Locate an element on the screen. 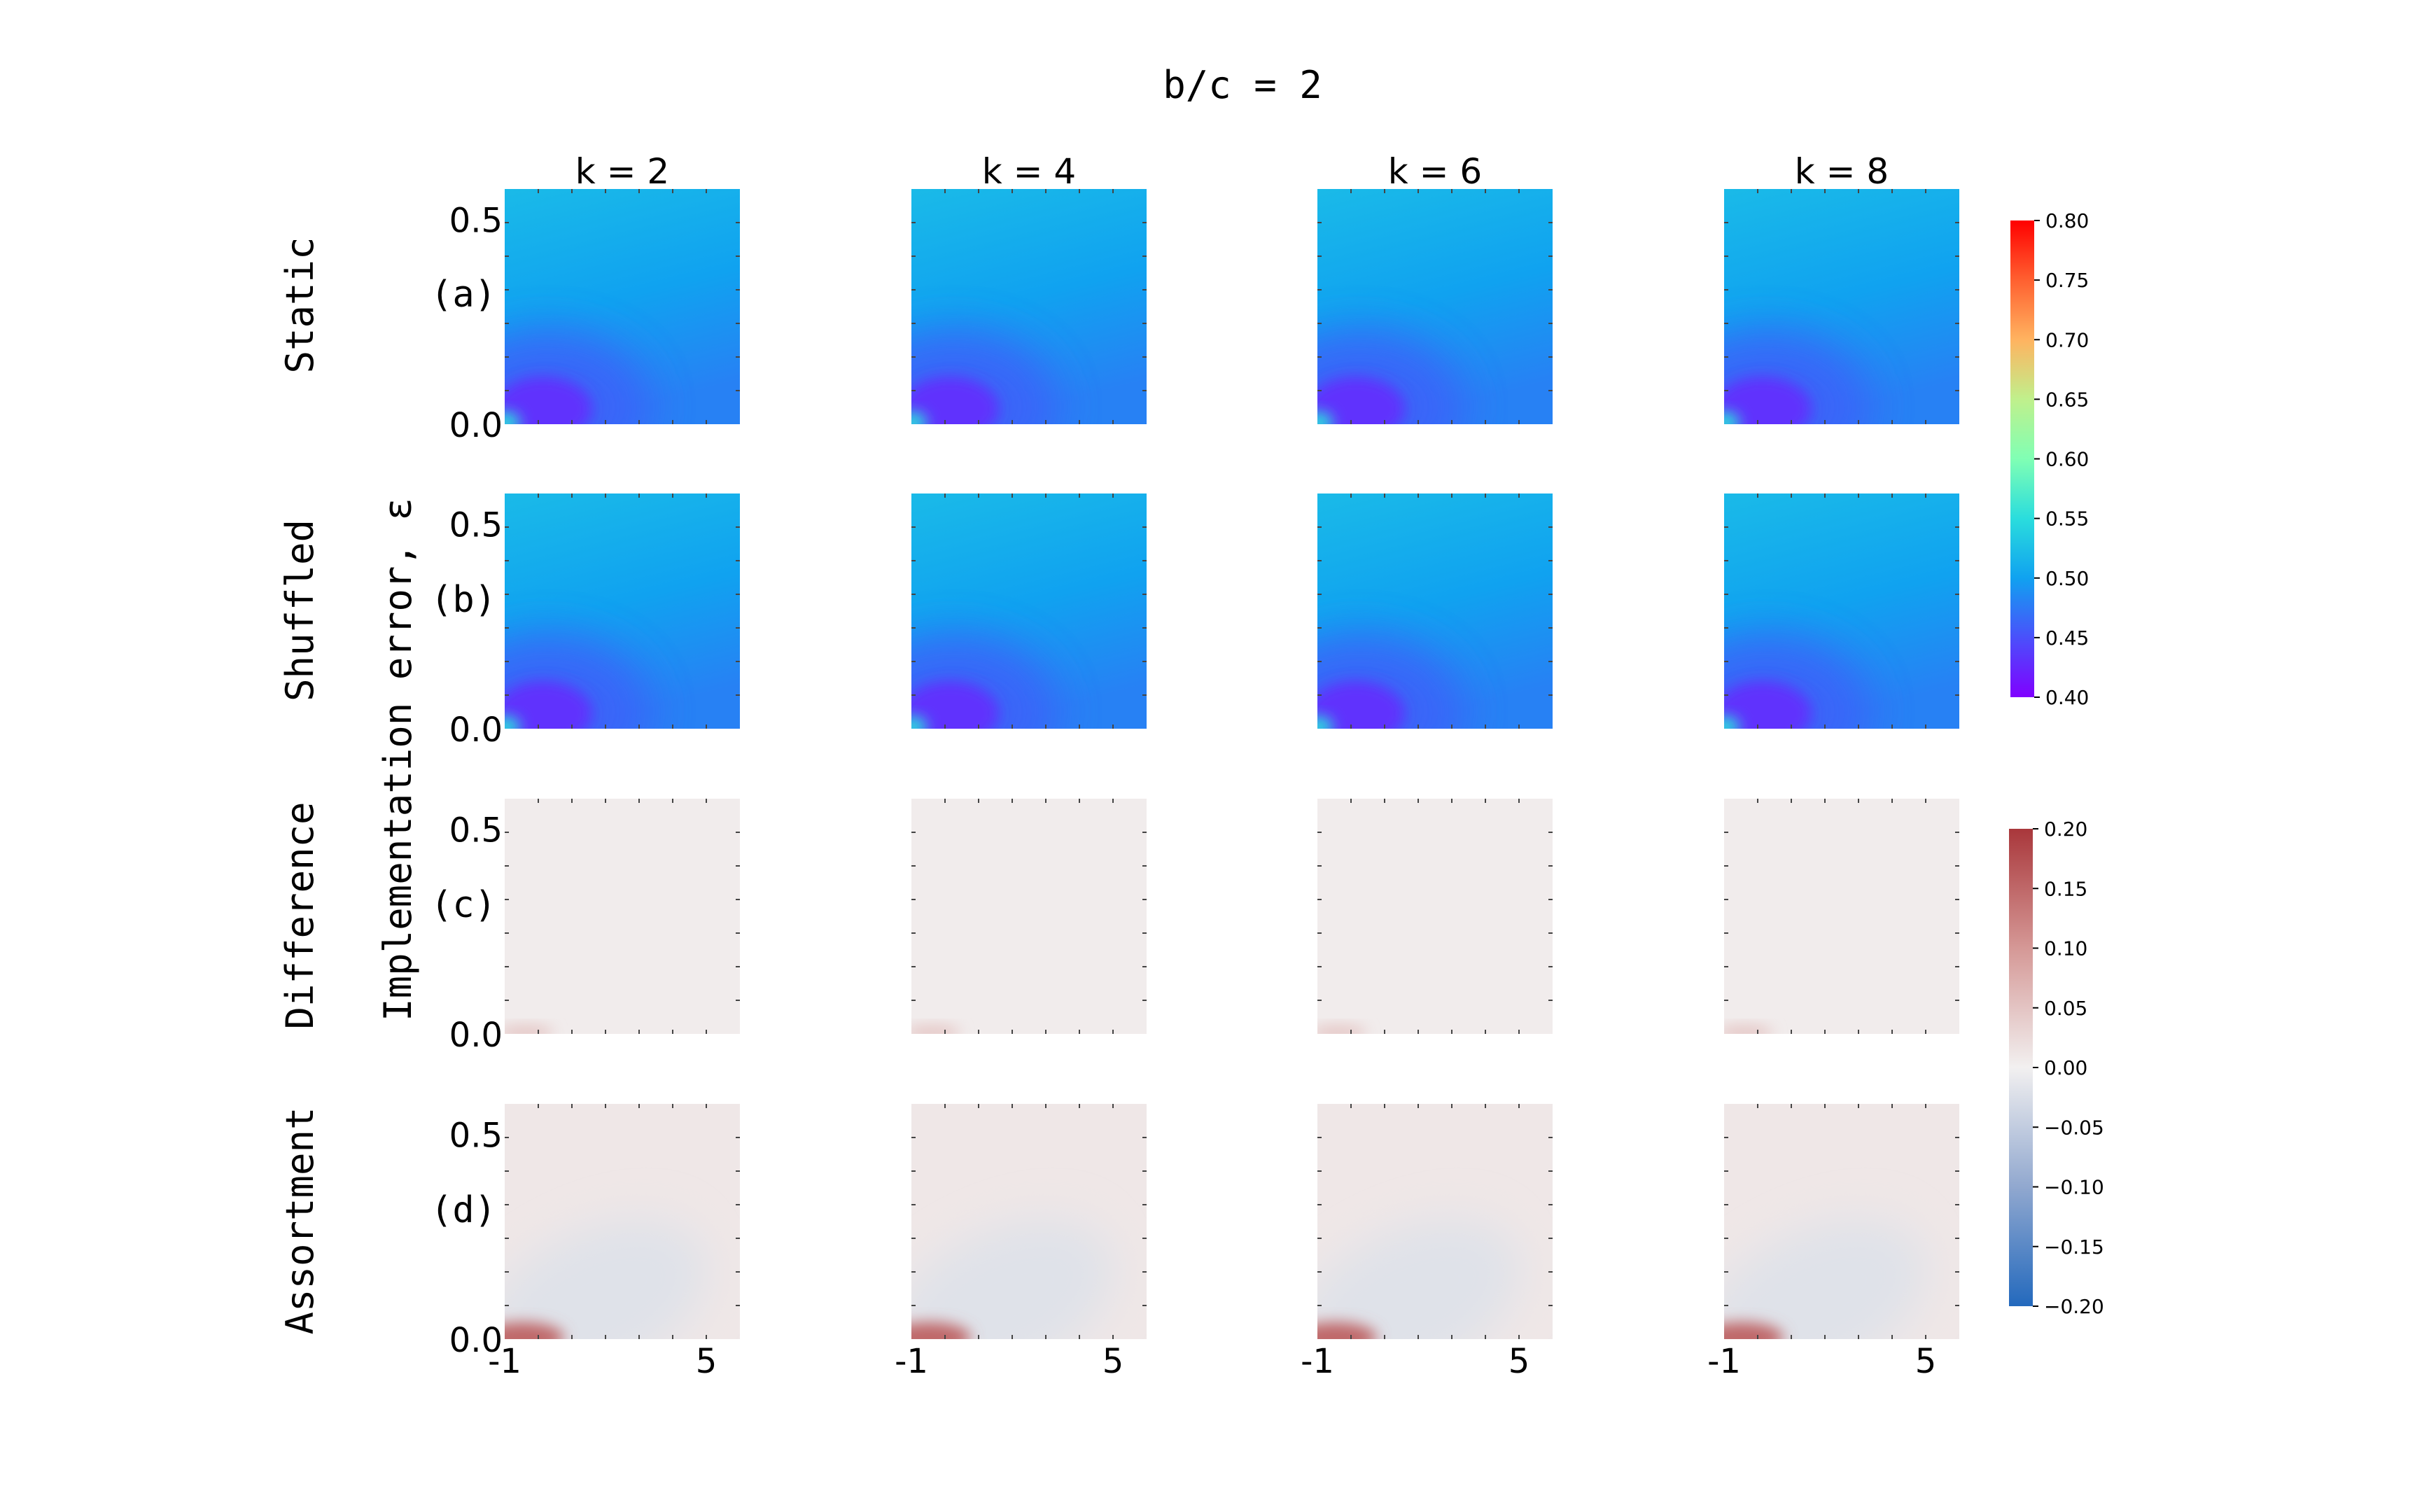 The height and width of the screenshot is (1512, 2436). row-label: Difference is located at coordinates (300, 915).